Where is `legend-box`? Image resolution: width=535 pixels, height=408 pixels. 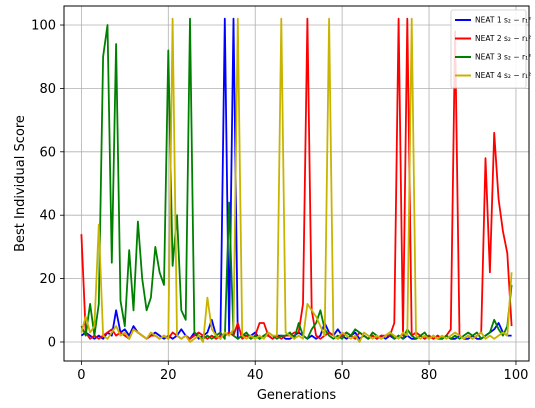
legend-box is located at coordinates (488, 49).